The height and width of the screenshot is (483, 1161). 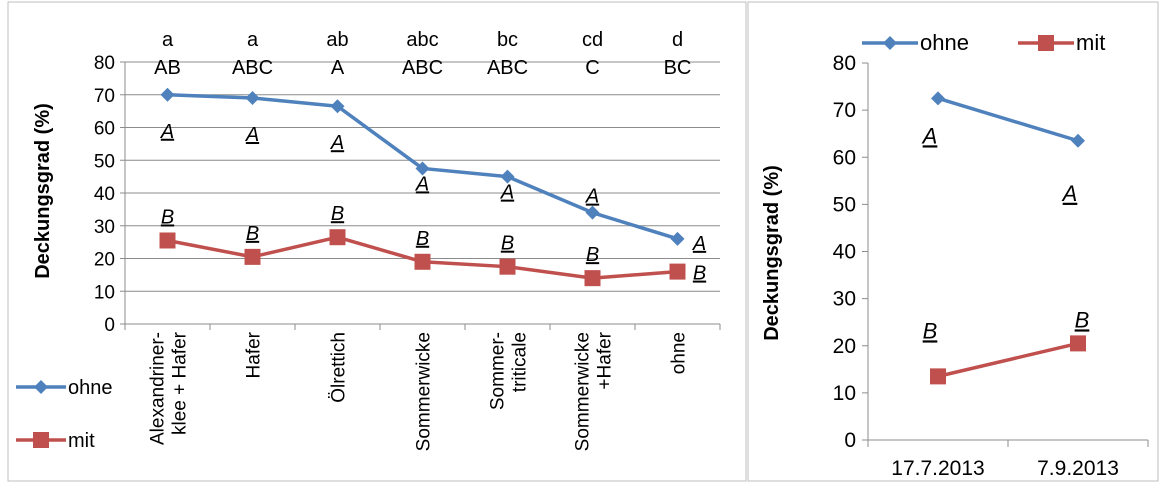 I want to click on left-category-label: ohne, so click(x=679, y=353).